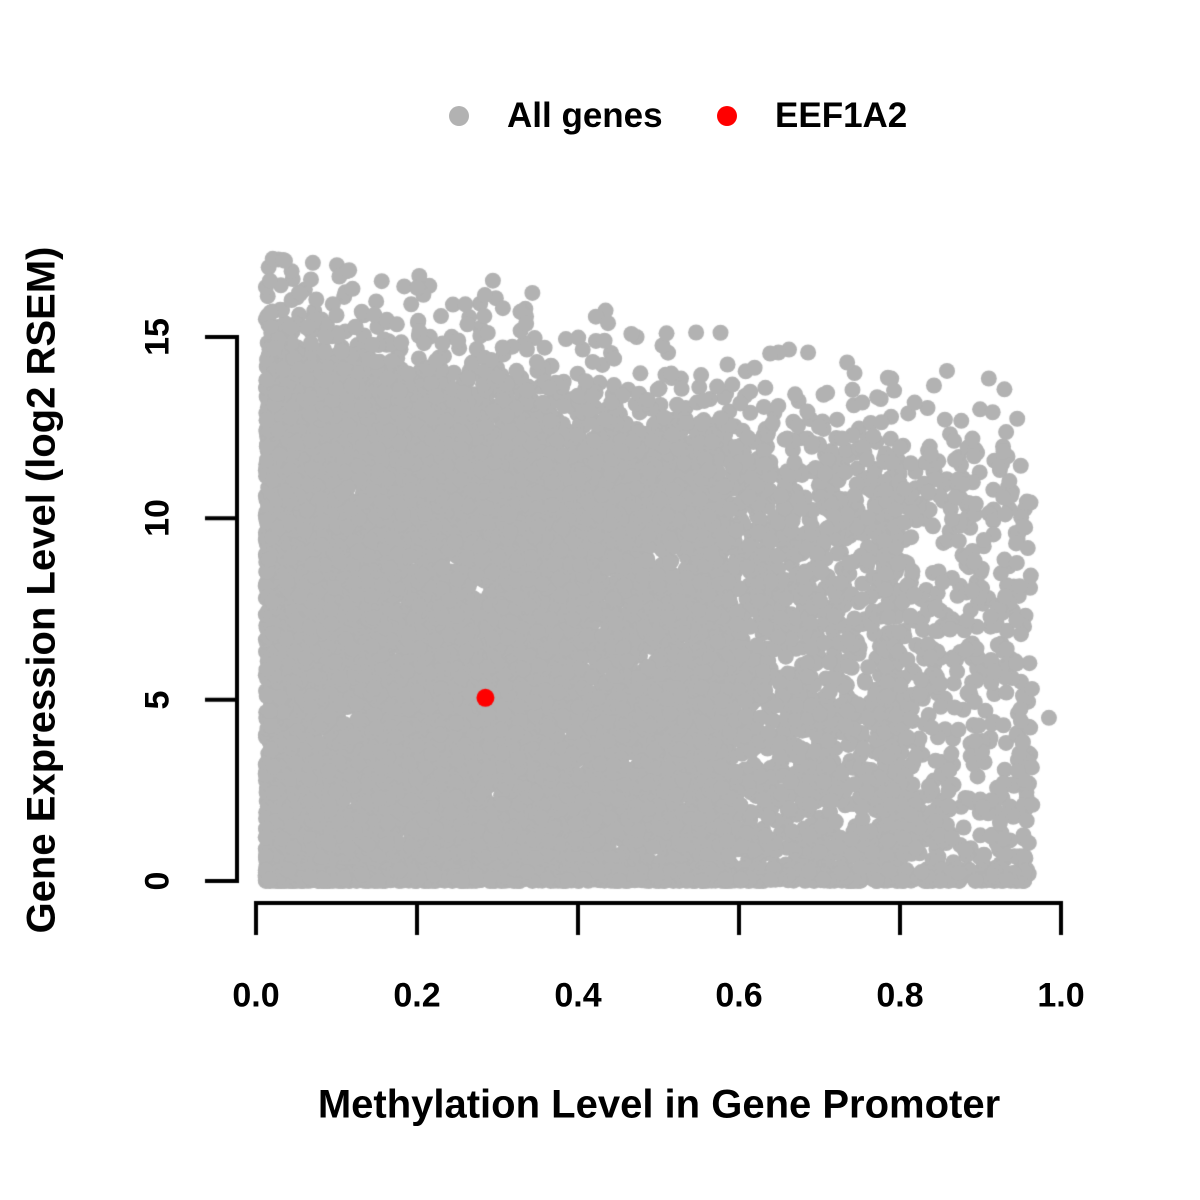  I want to click on y-tick-label: 0, so click(157, 881).